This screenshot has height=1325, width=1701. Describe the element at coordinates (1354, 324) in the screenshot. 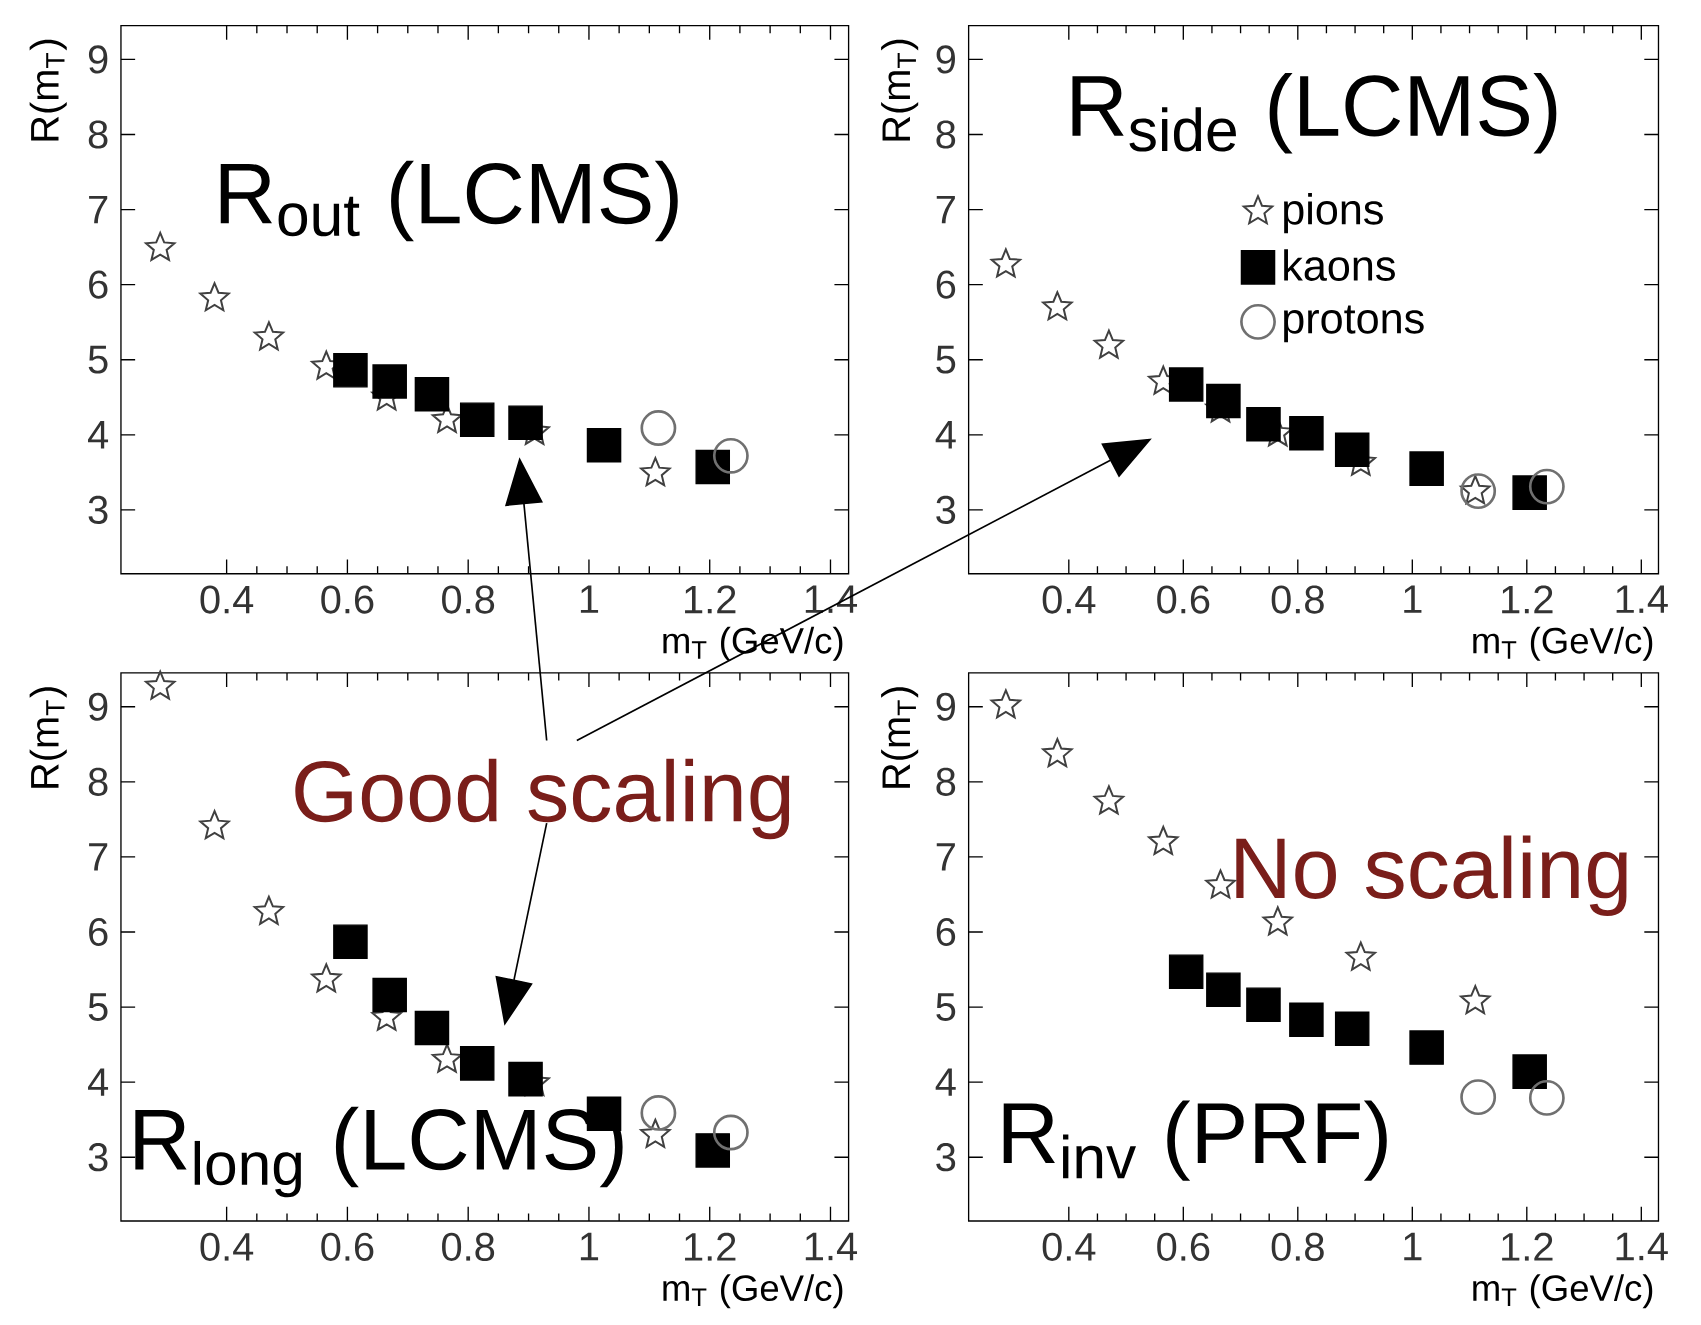

I see `legend-label: protons` at that location.